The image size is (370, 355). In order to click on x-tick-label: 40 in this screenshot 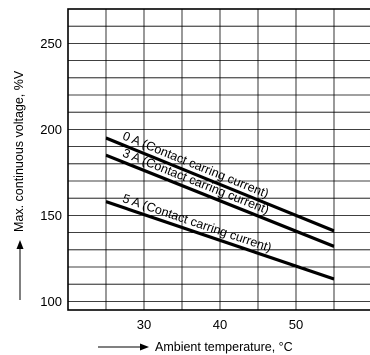, I will do `click(220, 324)`.